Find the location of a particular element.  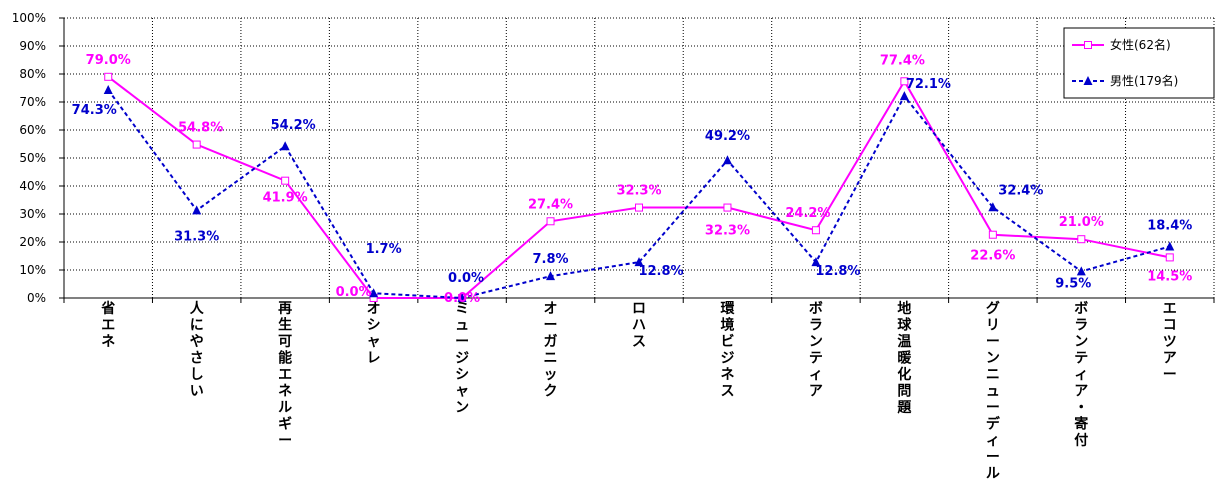

data-label: 79.0% is located at coordinates (108, 60).